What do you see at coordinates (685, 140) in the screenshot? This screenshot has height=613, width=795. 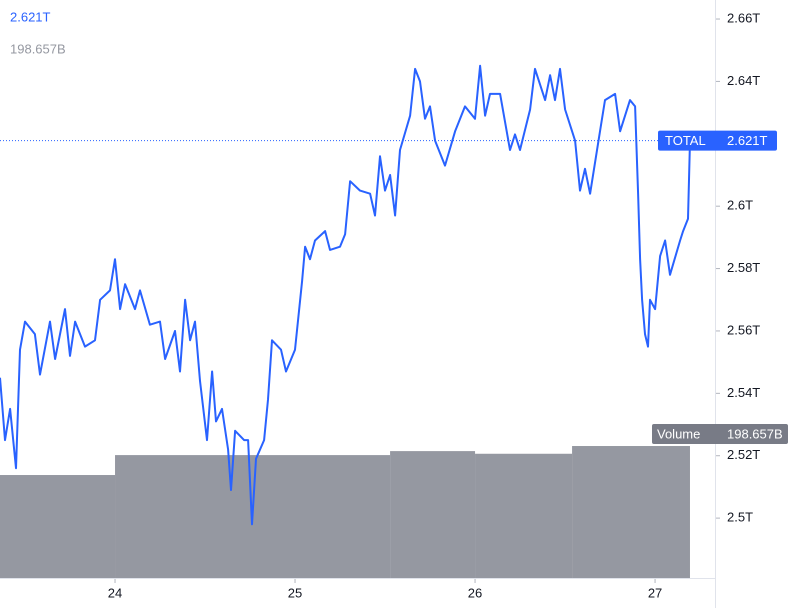 I see `badge-series-name: TOTAL` at bounding box center [685, 140].